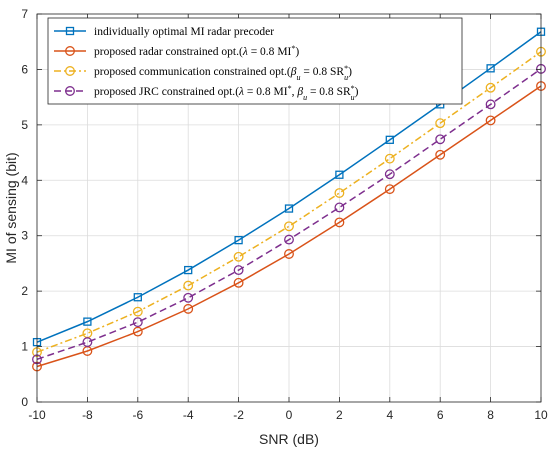 The image size is (550, 462). I want to click on x-tick-label: -8, so click(87, 415).